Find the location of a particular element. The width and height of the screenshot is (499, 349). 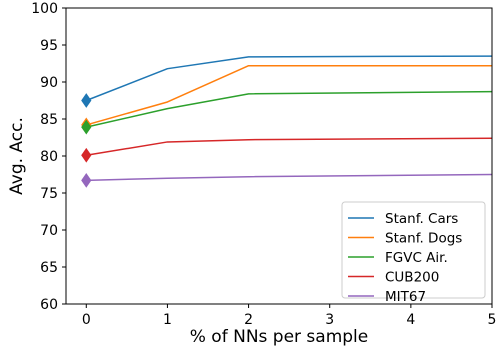

y-tick-label: 60 is located at coordinates (49, 305).